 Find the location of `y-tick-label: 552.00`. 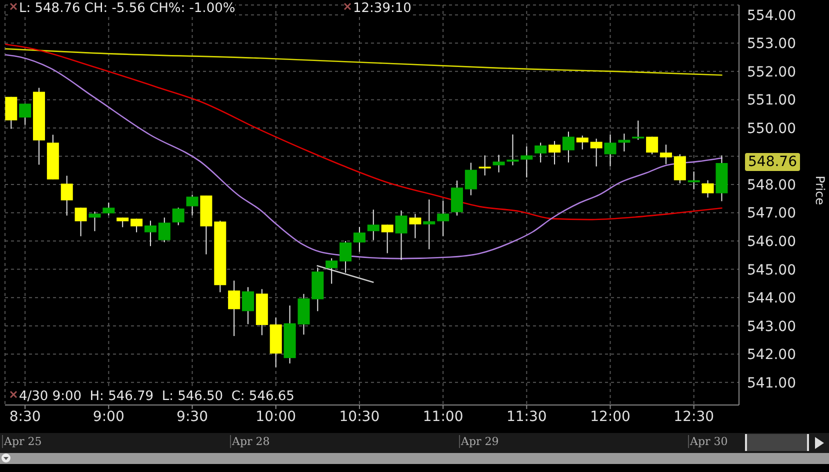

y-tick-label: 552.00 is located at coordinates (771, 72).